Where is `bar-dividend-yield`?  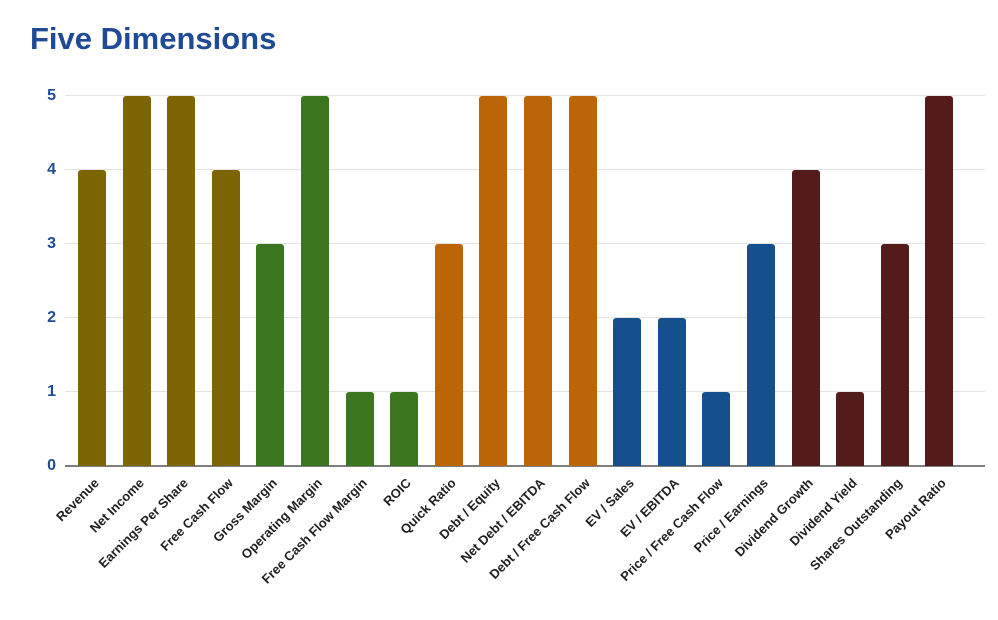 bar-dividend-yield is located at coordinates (850, 429).